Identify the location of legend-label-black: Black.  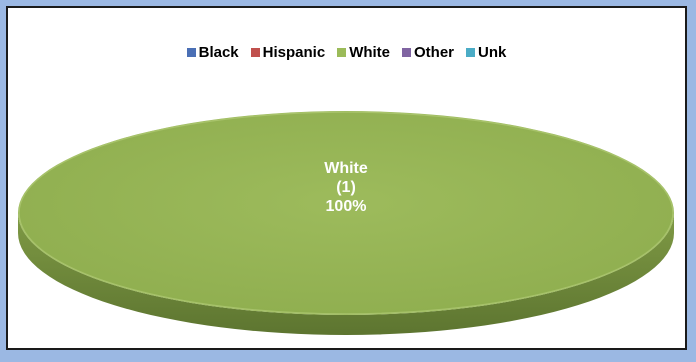
(218, 52).